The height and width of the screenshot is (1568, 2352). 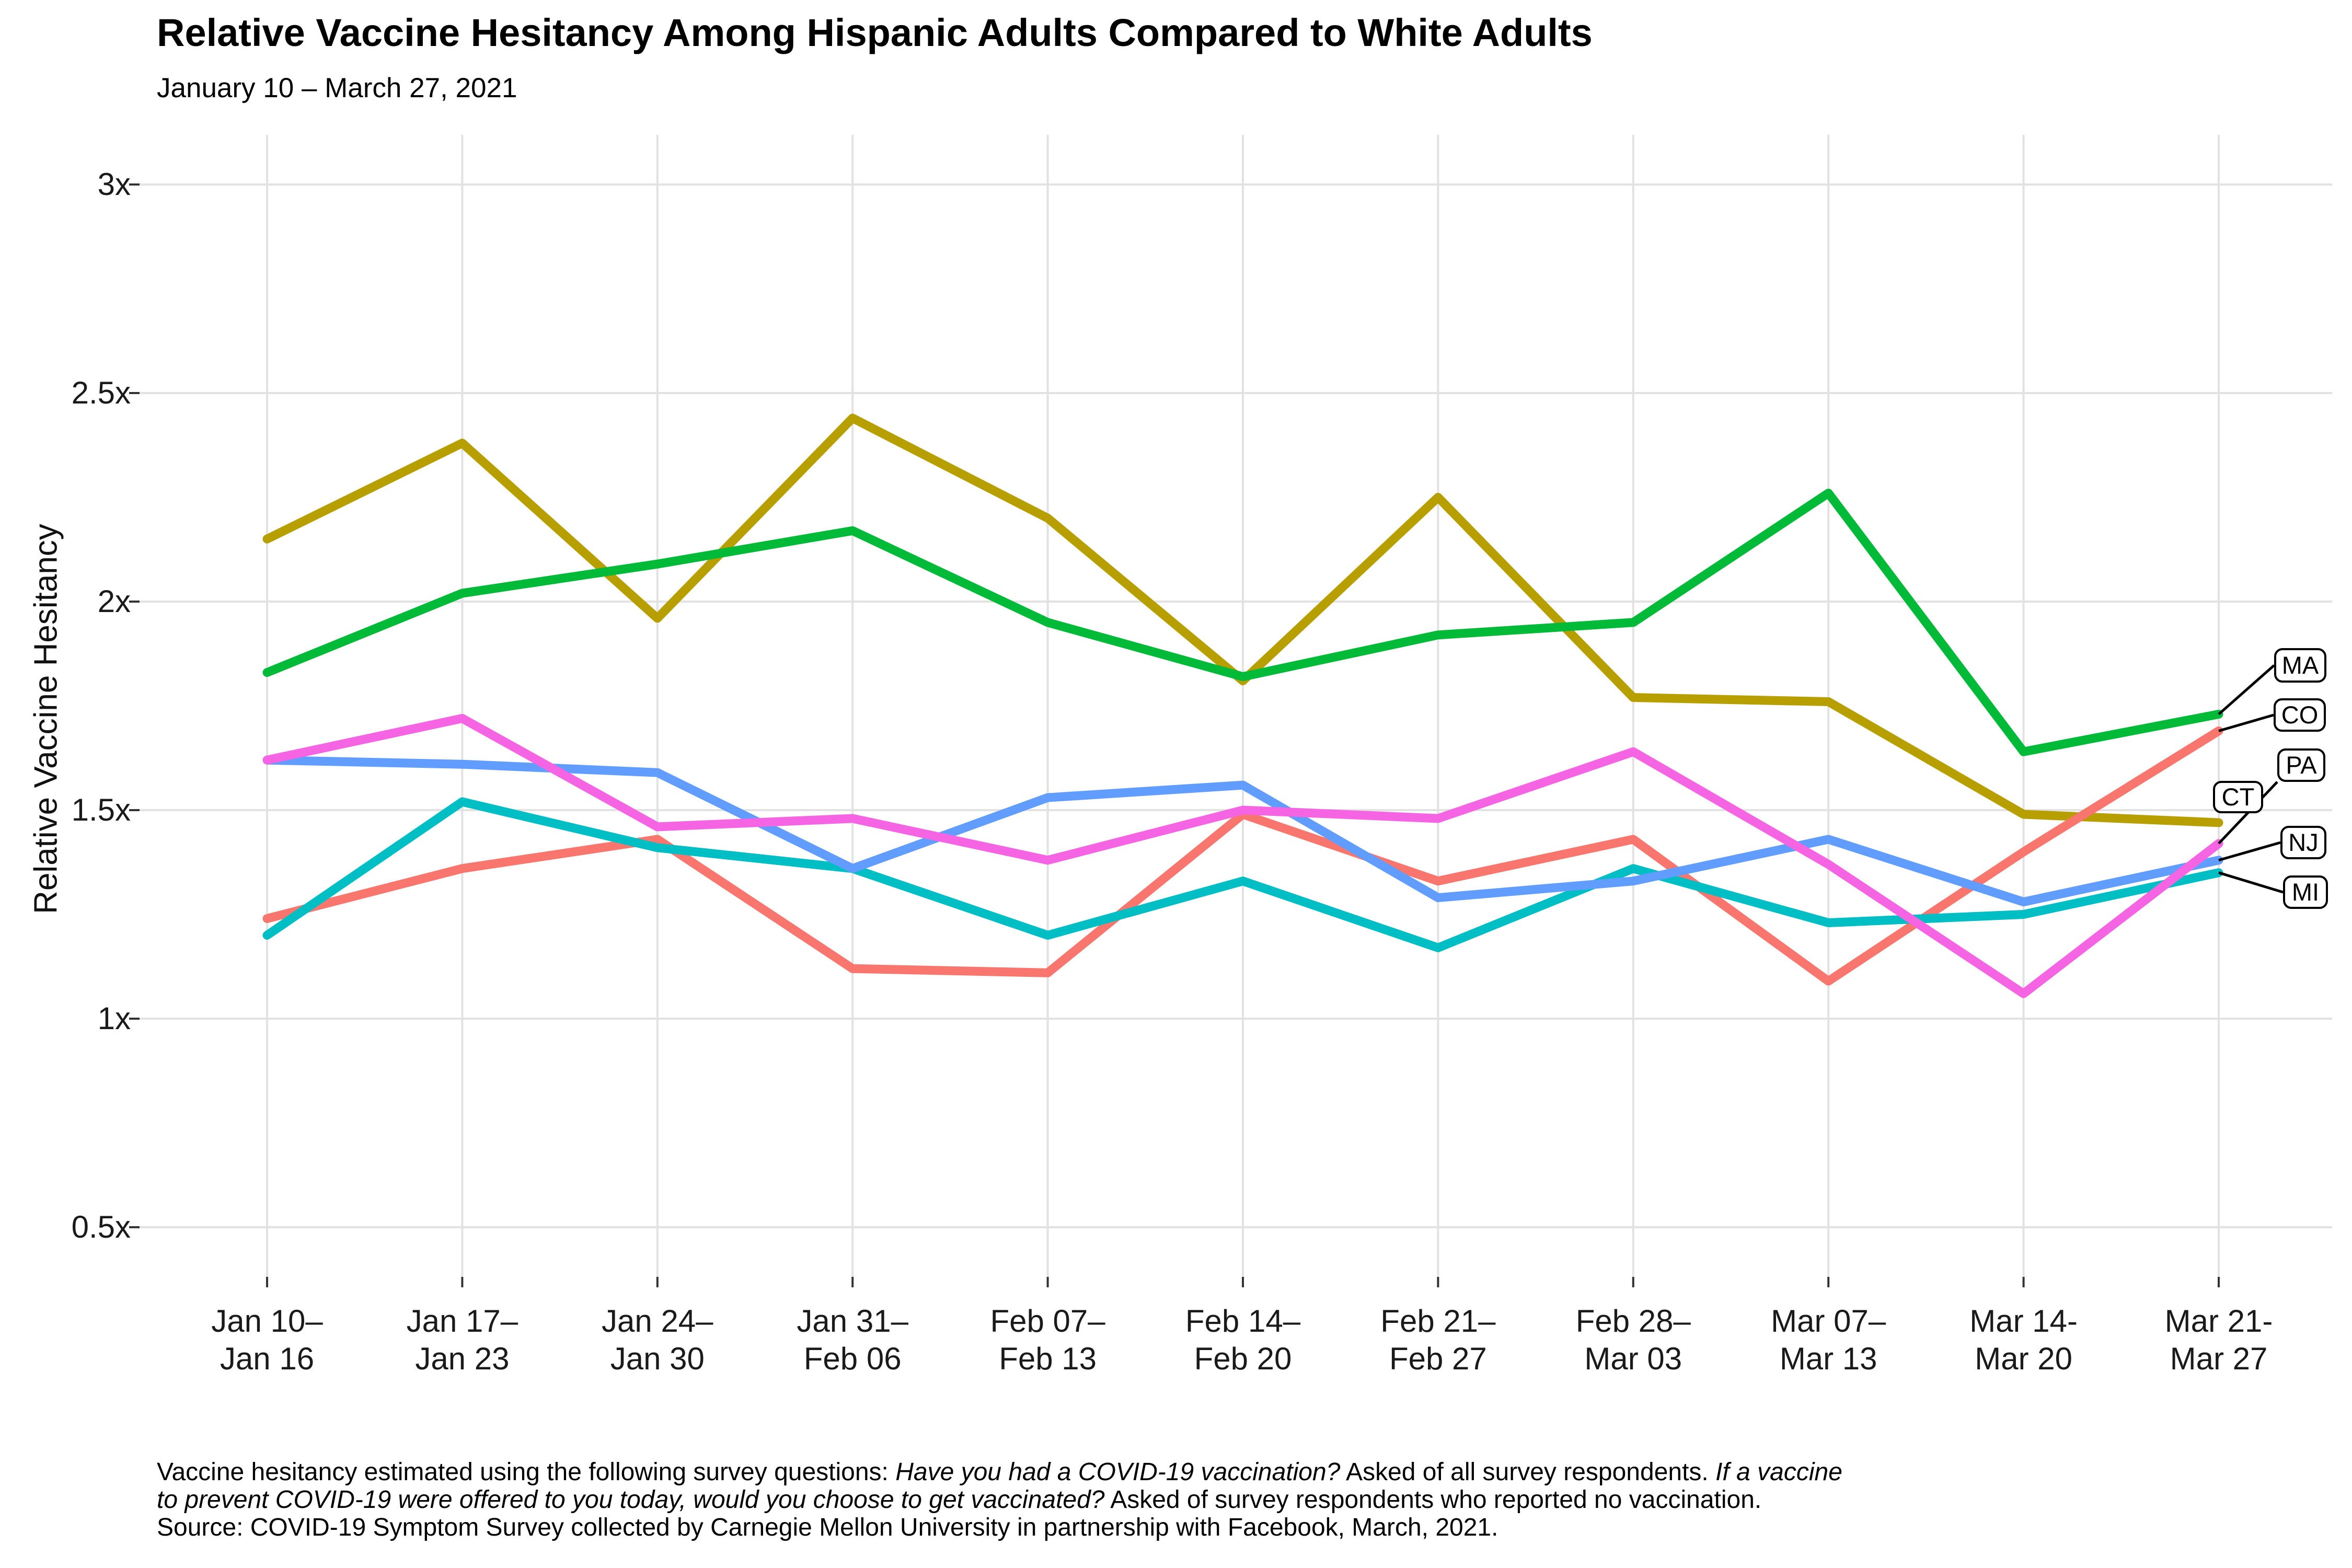 I want to click on x-tick-label-line: Mar 07–, so click(x=1828, y=1321).